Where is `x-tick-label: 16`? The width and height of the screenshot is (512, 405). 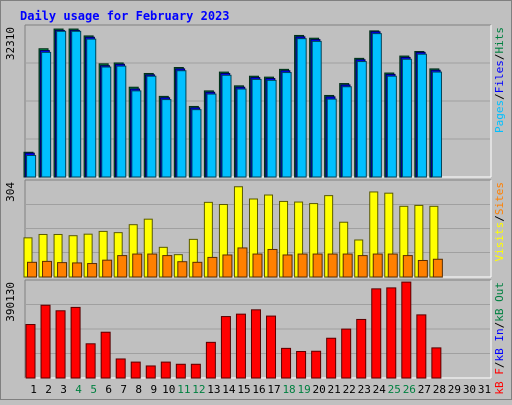 x-tick-label: 16 is located at coordinates (258, 389).